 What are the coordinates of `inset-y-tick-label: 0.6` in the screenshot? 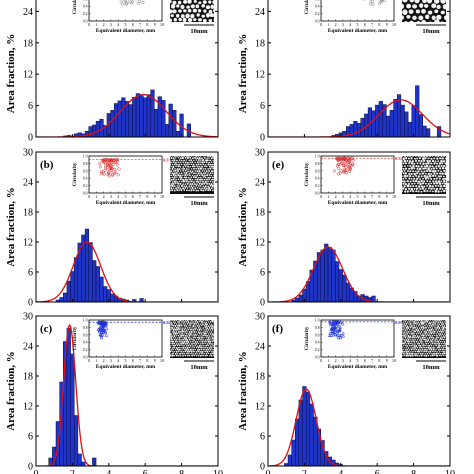 It's located at (85, 0).